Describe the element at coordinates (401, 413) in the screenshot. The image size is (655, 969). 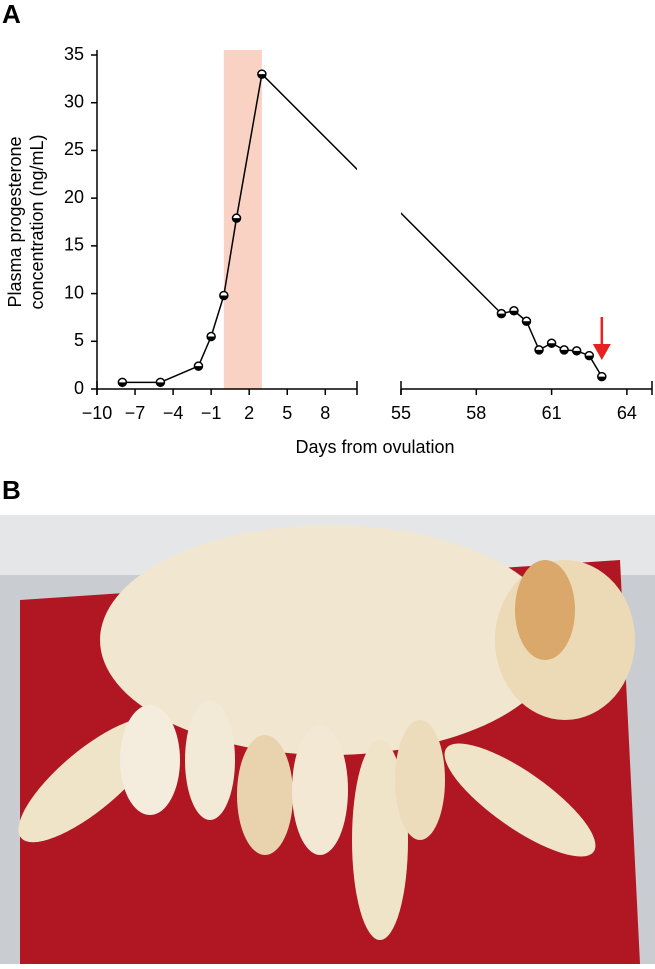
I see `x-tick-label: 55` at that location.